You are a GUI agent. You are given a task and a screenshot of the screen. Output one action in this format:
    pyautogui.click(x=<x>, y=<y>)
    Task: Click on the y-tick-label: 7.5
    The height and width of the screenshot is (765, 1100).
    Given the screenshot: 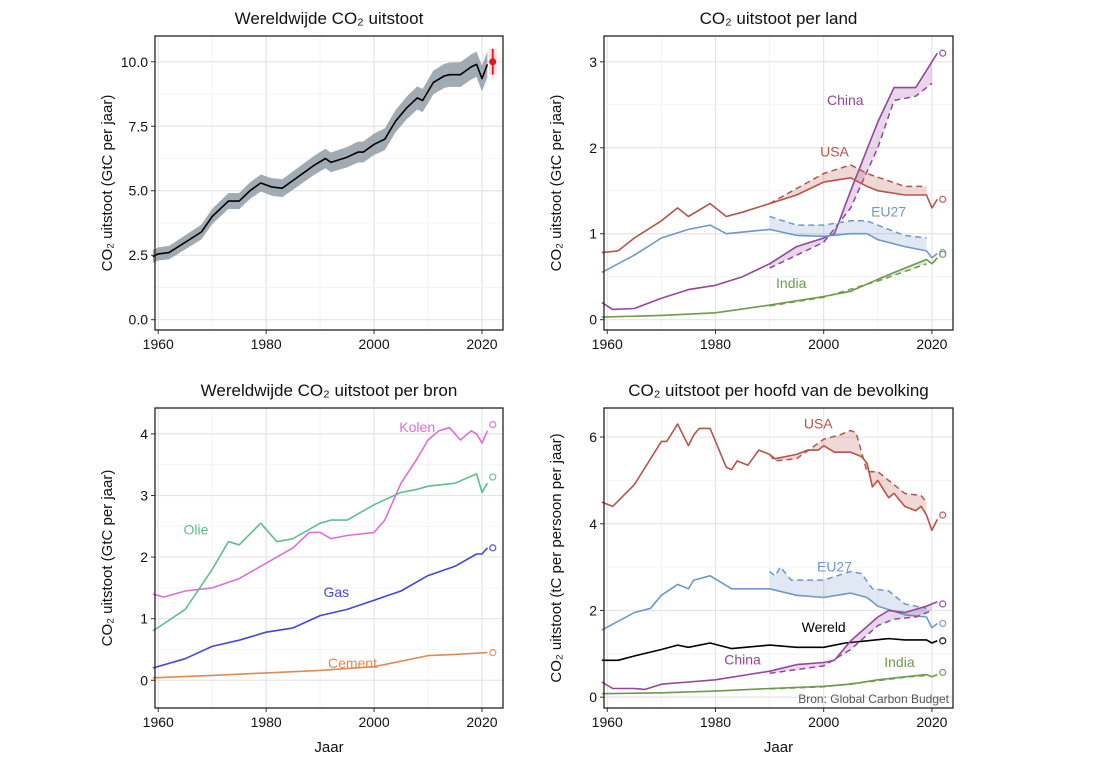 What is the action you would take?
    pyautogui.click(x=139, y=126)
    